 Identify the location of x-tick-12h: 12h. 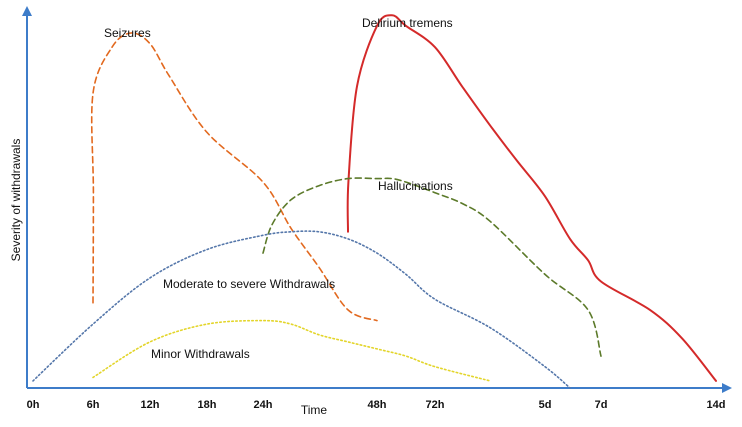
(150, 405).